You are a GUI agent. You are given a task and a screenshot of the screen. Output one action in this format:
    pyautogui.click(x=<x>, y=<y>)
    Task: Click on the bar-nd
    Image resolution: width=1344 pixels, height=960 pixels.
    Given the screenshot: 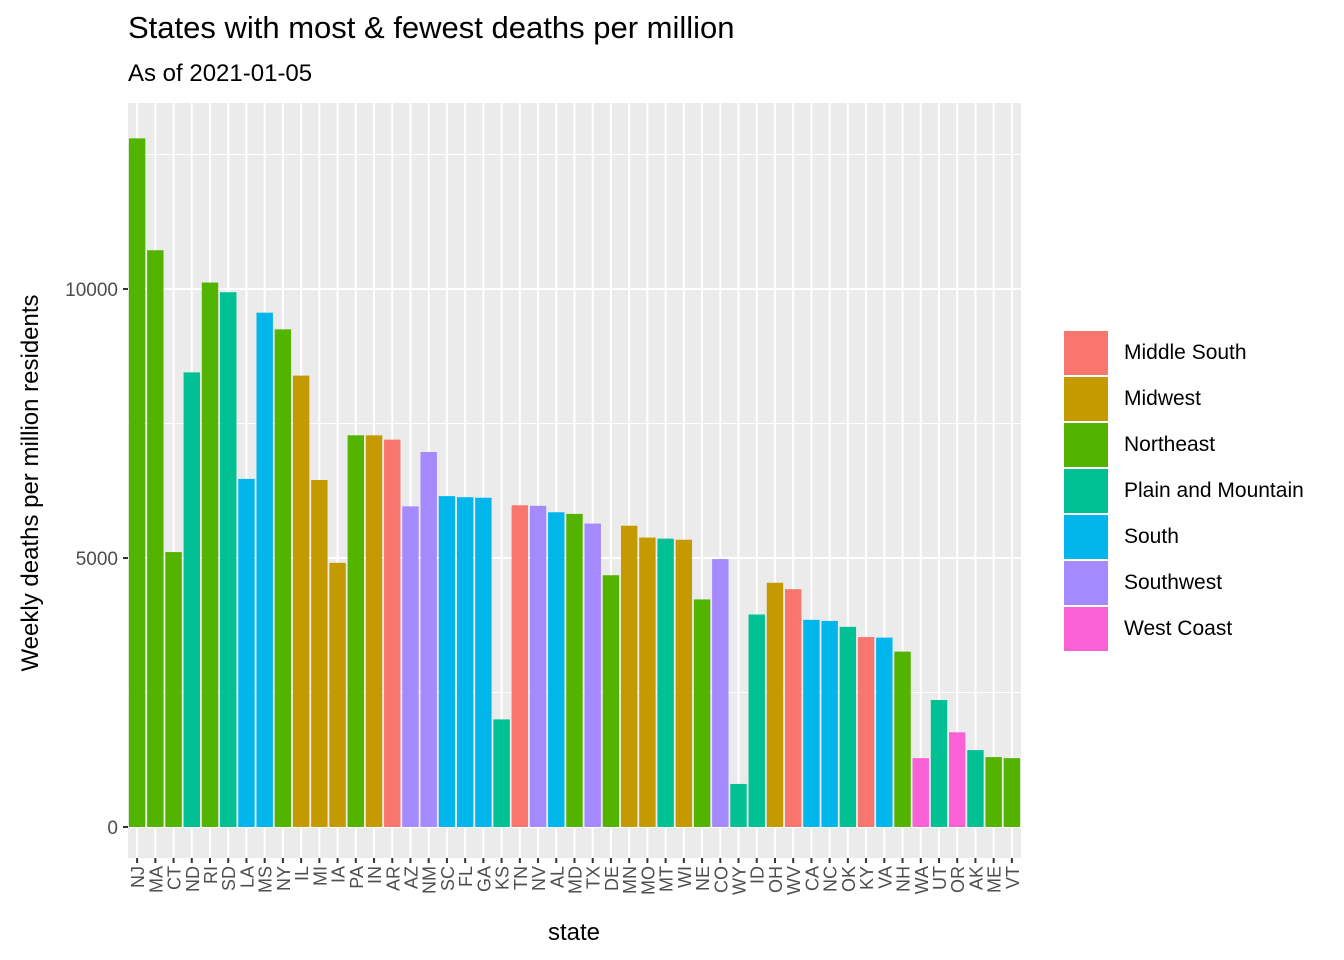 What is the action you would take?
    pyautogui.click(x=191, y=599)
    